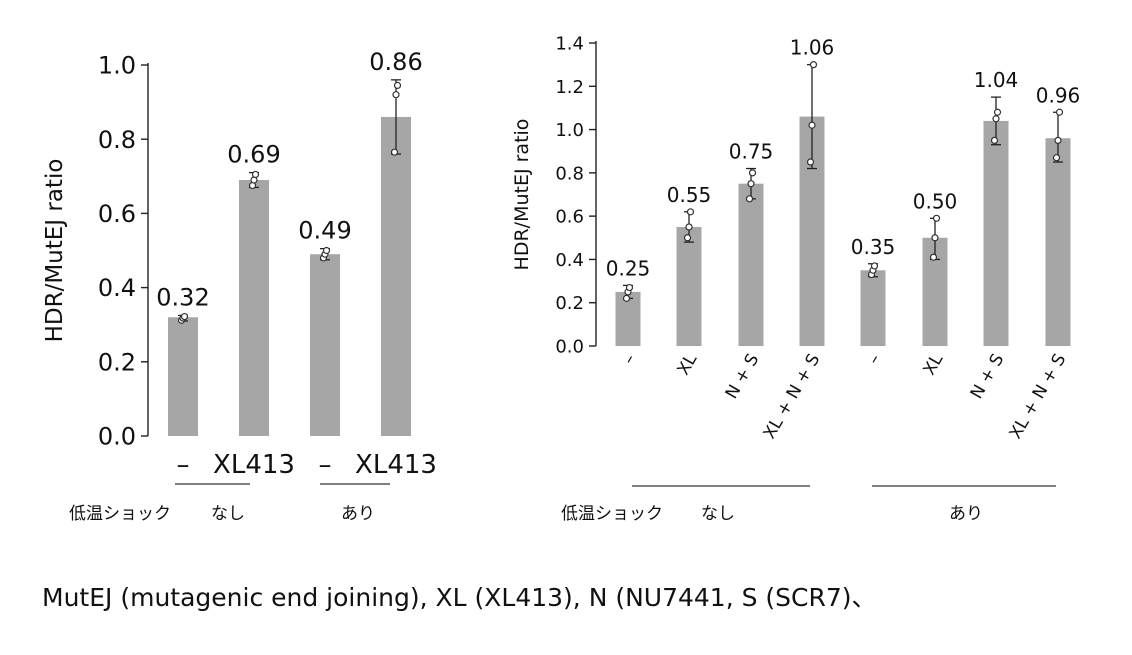  I want to click on value-label: 0.86, so click(395, 62).